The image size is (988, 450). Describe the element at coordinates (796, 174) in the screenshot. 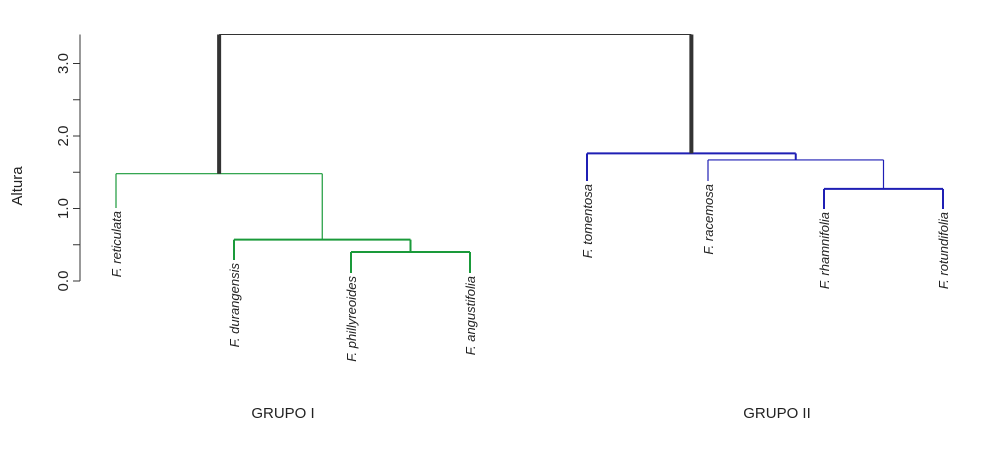

I see `merge-m5` at that location.